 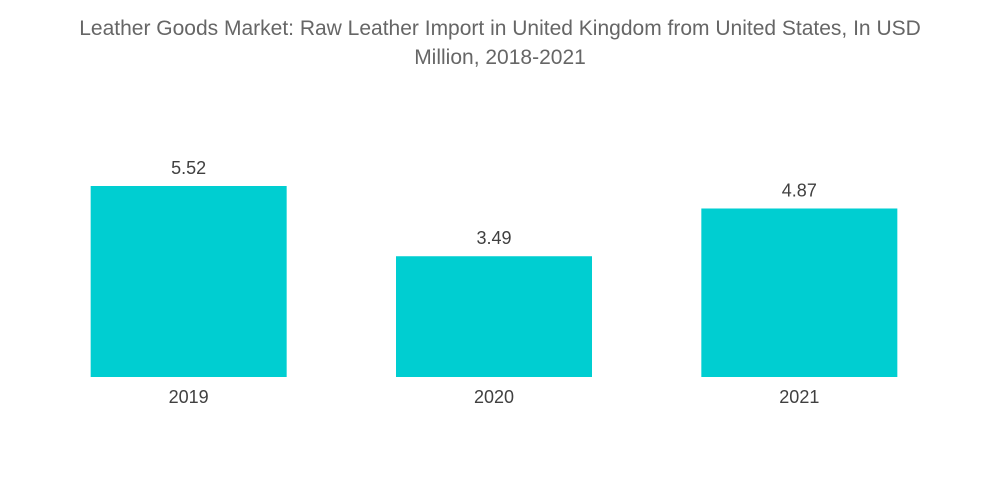 What do you see at coordinates (494, 316) in the screenshot?
I see `bar-2020` at bounding box center [494, 316].